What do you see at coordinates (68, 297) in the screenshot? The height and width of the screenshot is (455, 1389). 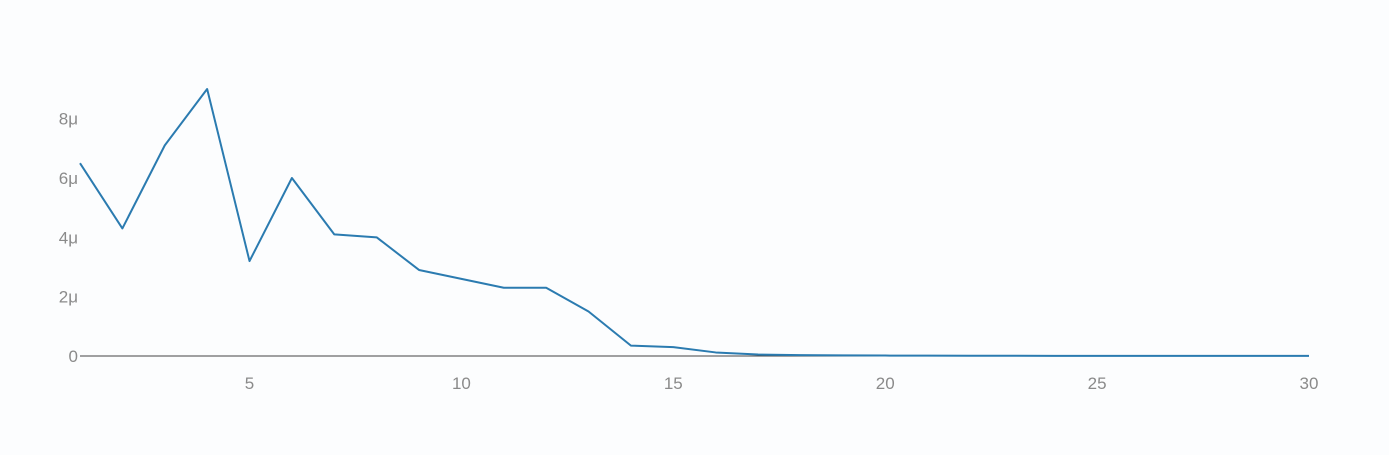 I see `y-tick-label: 2μ` at bounding box center [68, 297].